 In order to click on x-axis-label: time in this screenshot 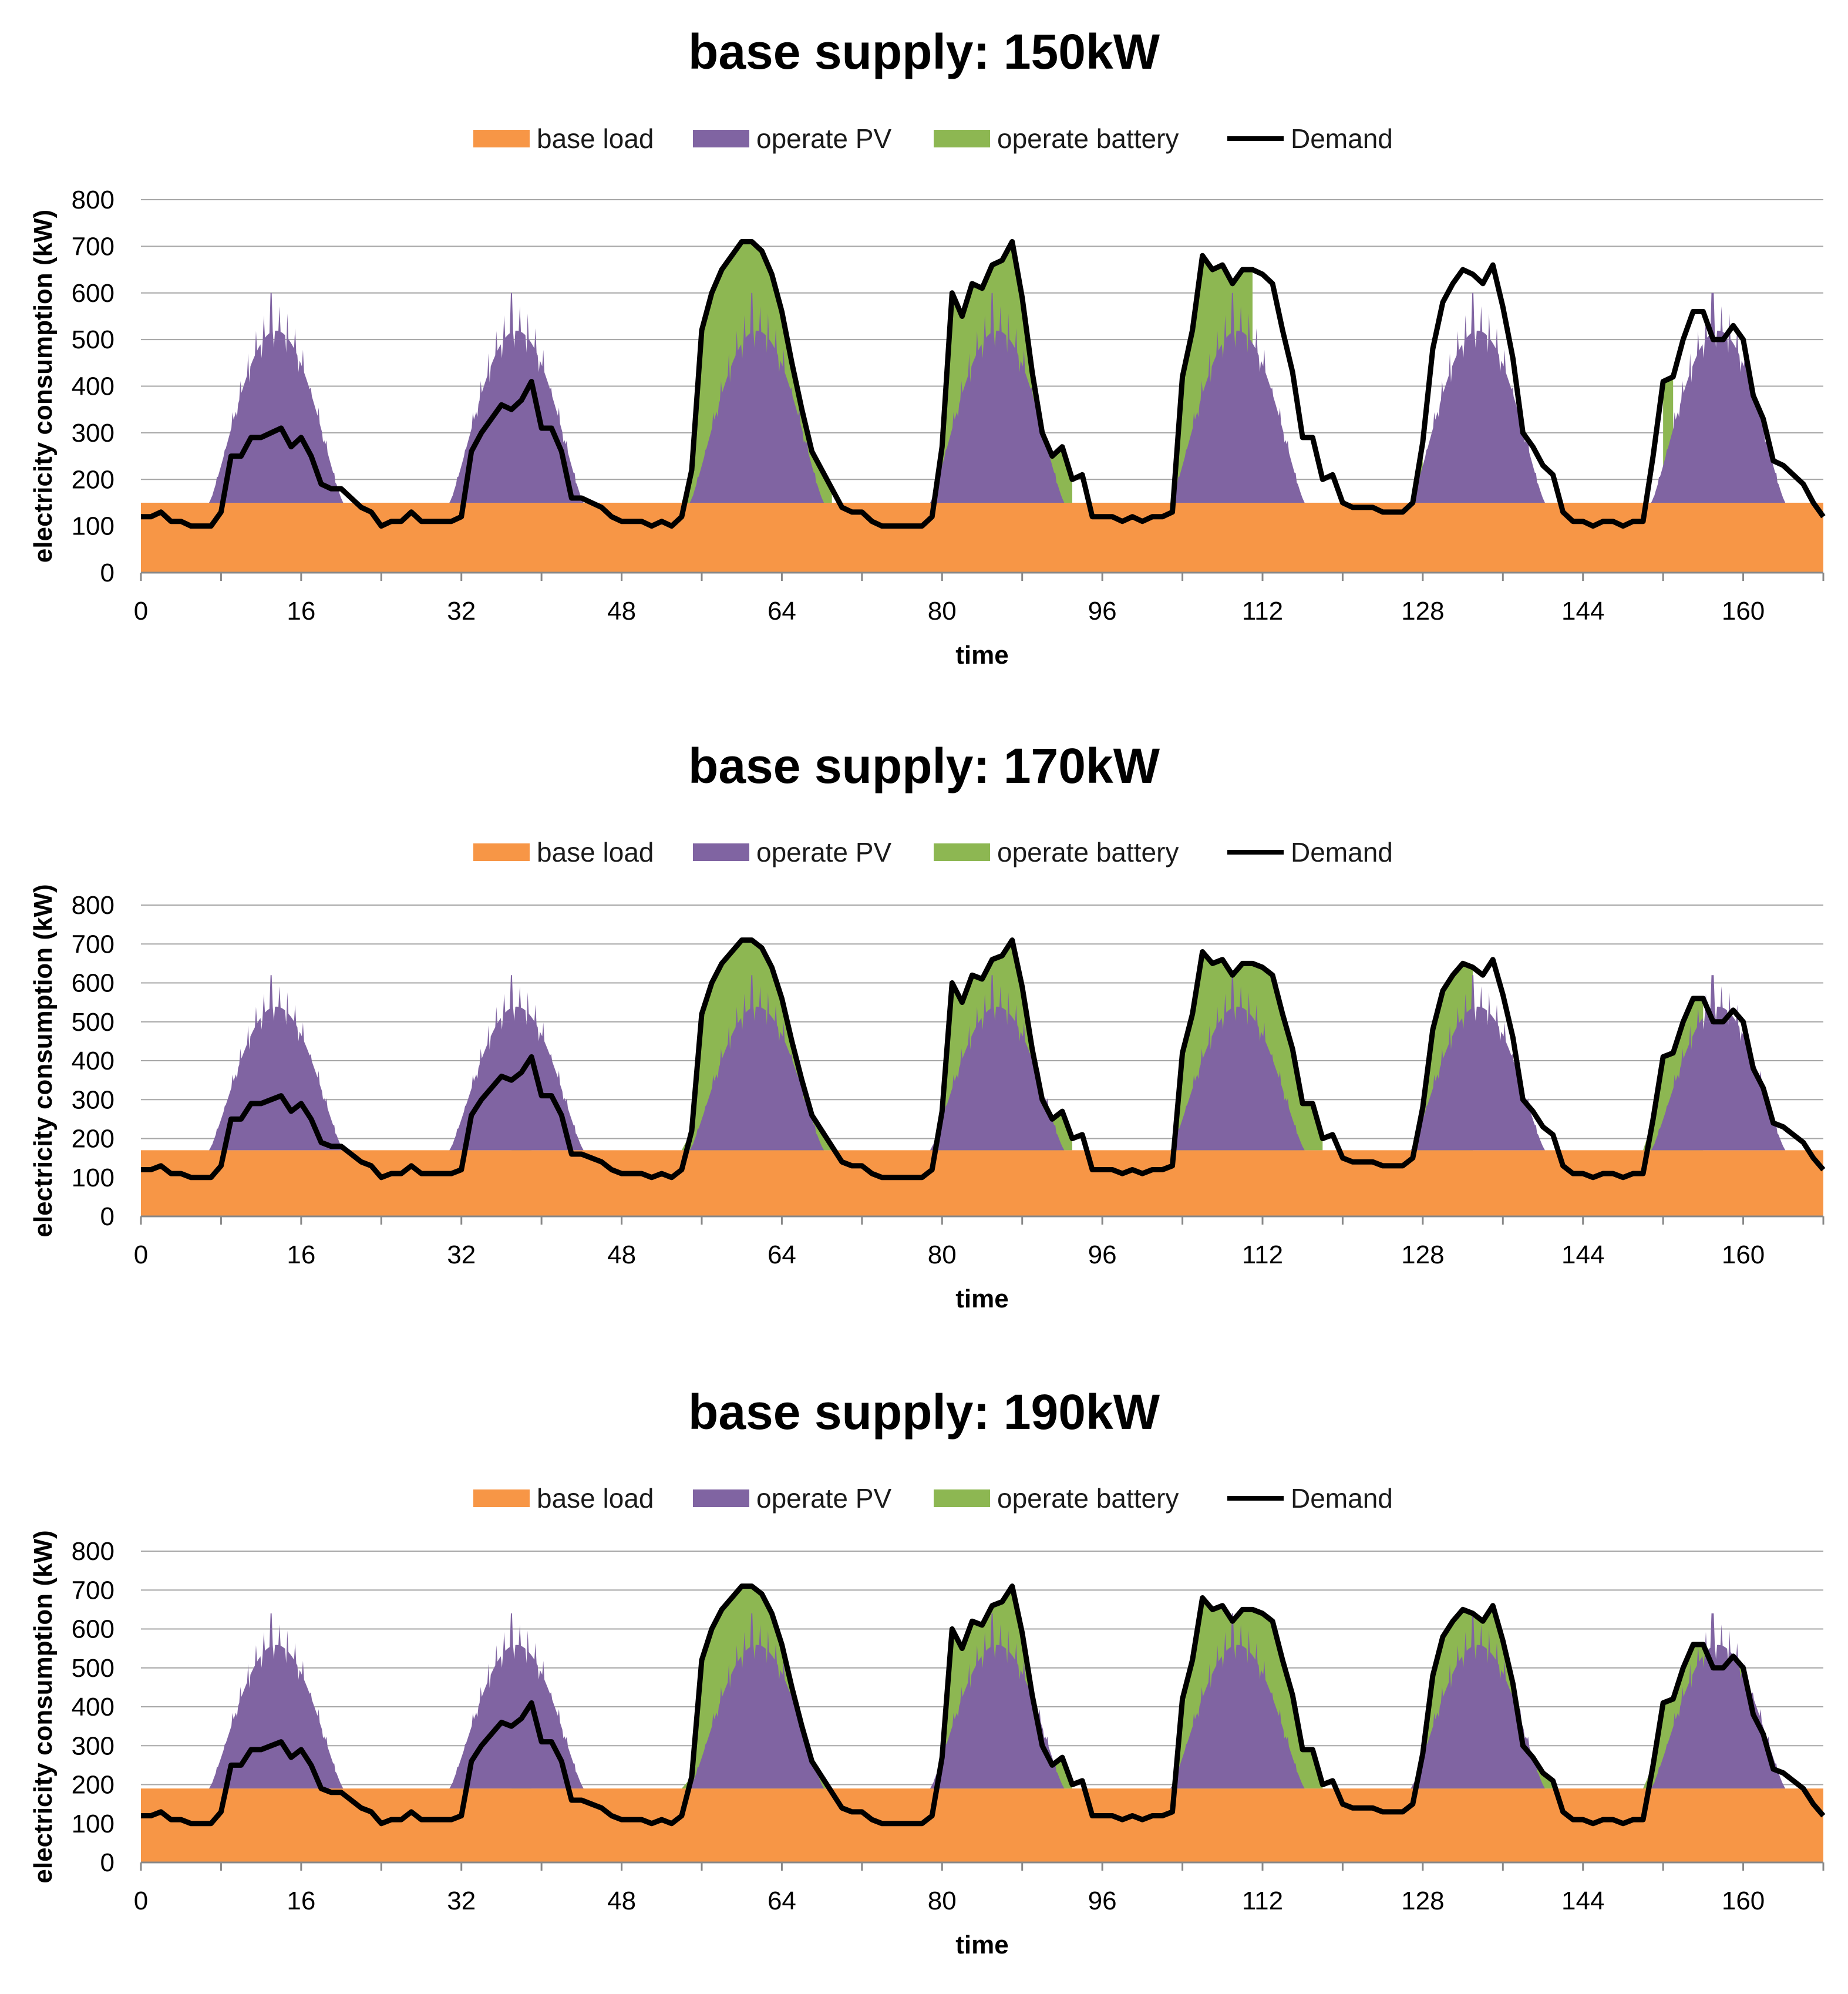, I will do `click(981, 652)`.